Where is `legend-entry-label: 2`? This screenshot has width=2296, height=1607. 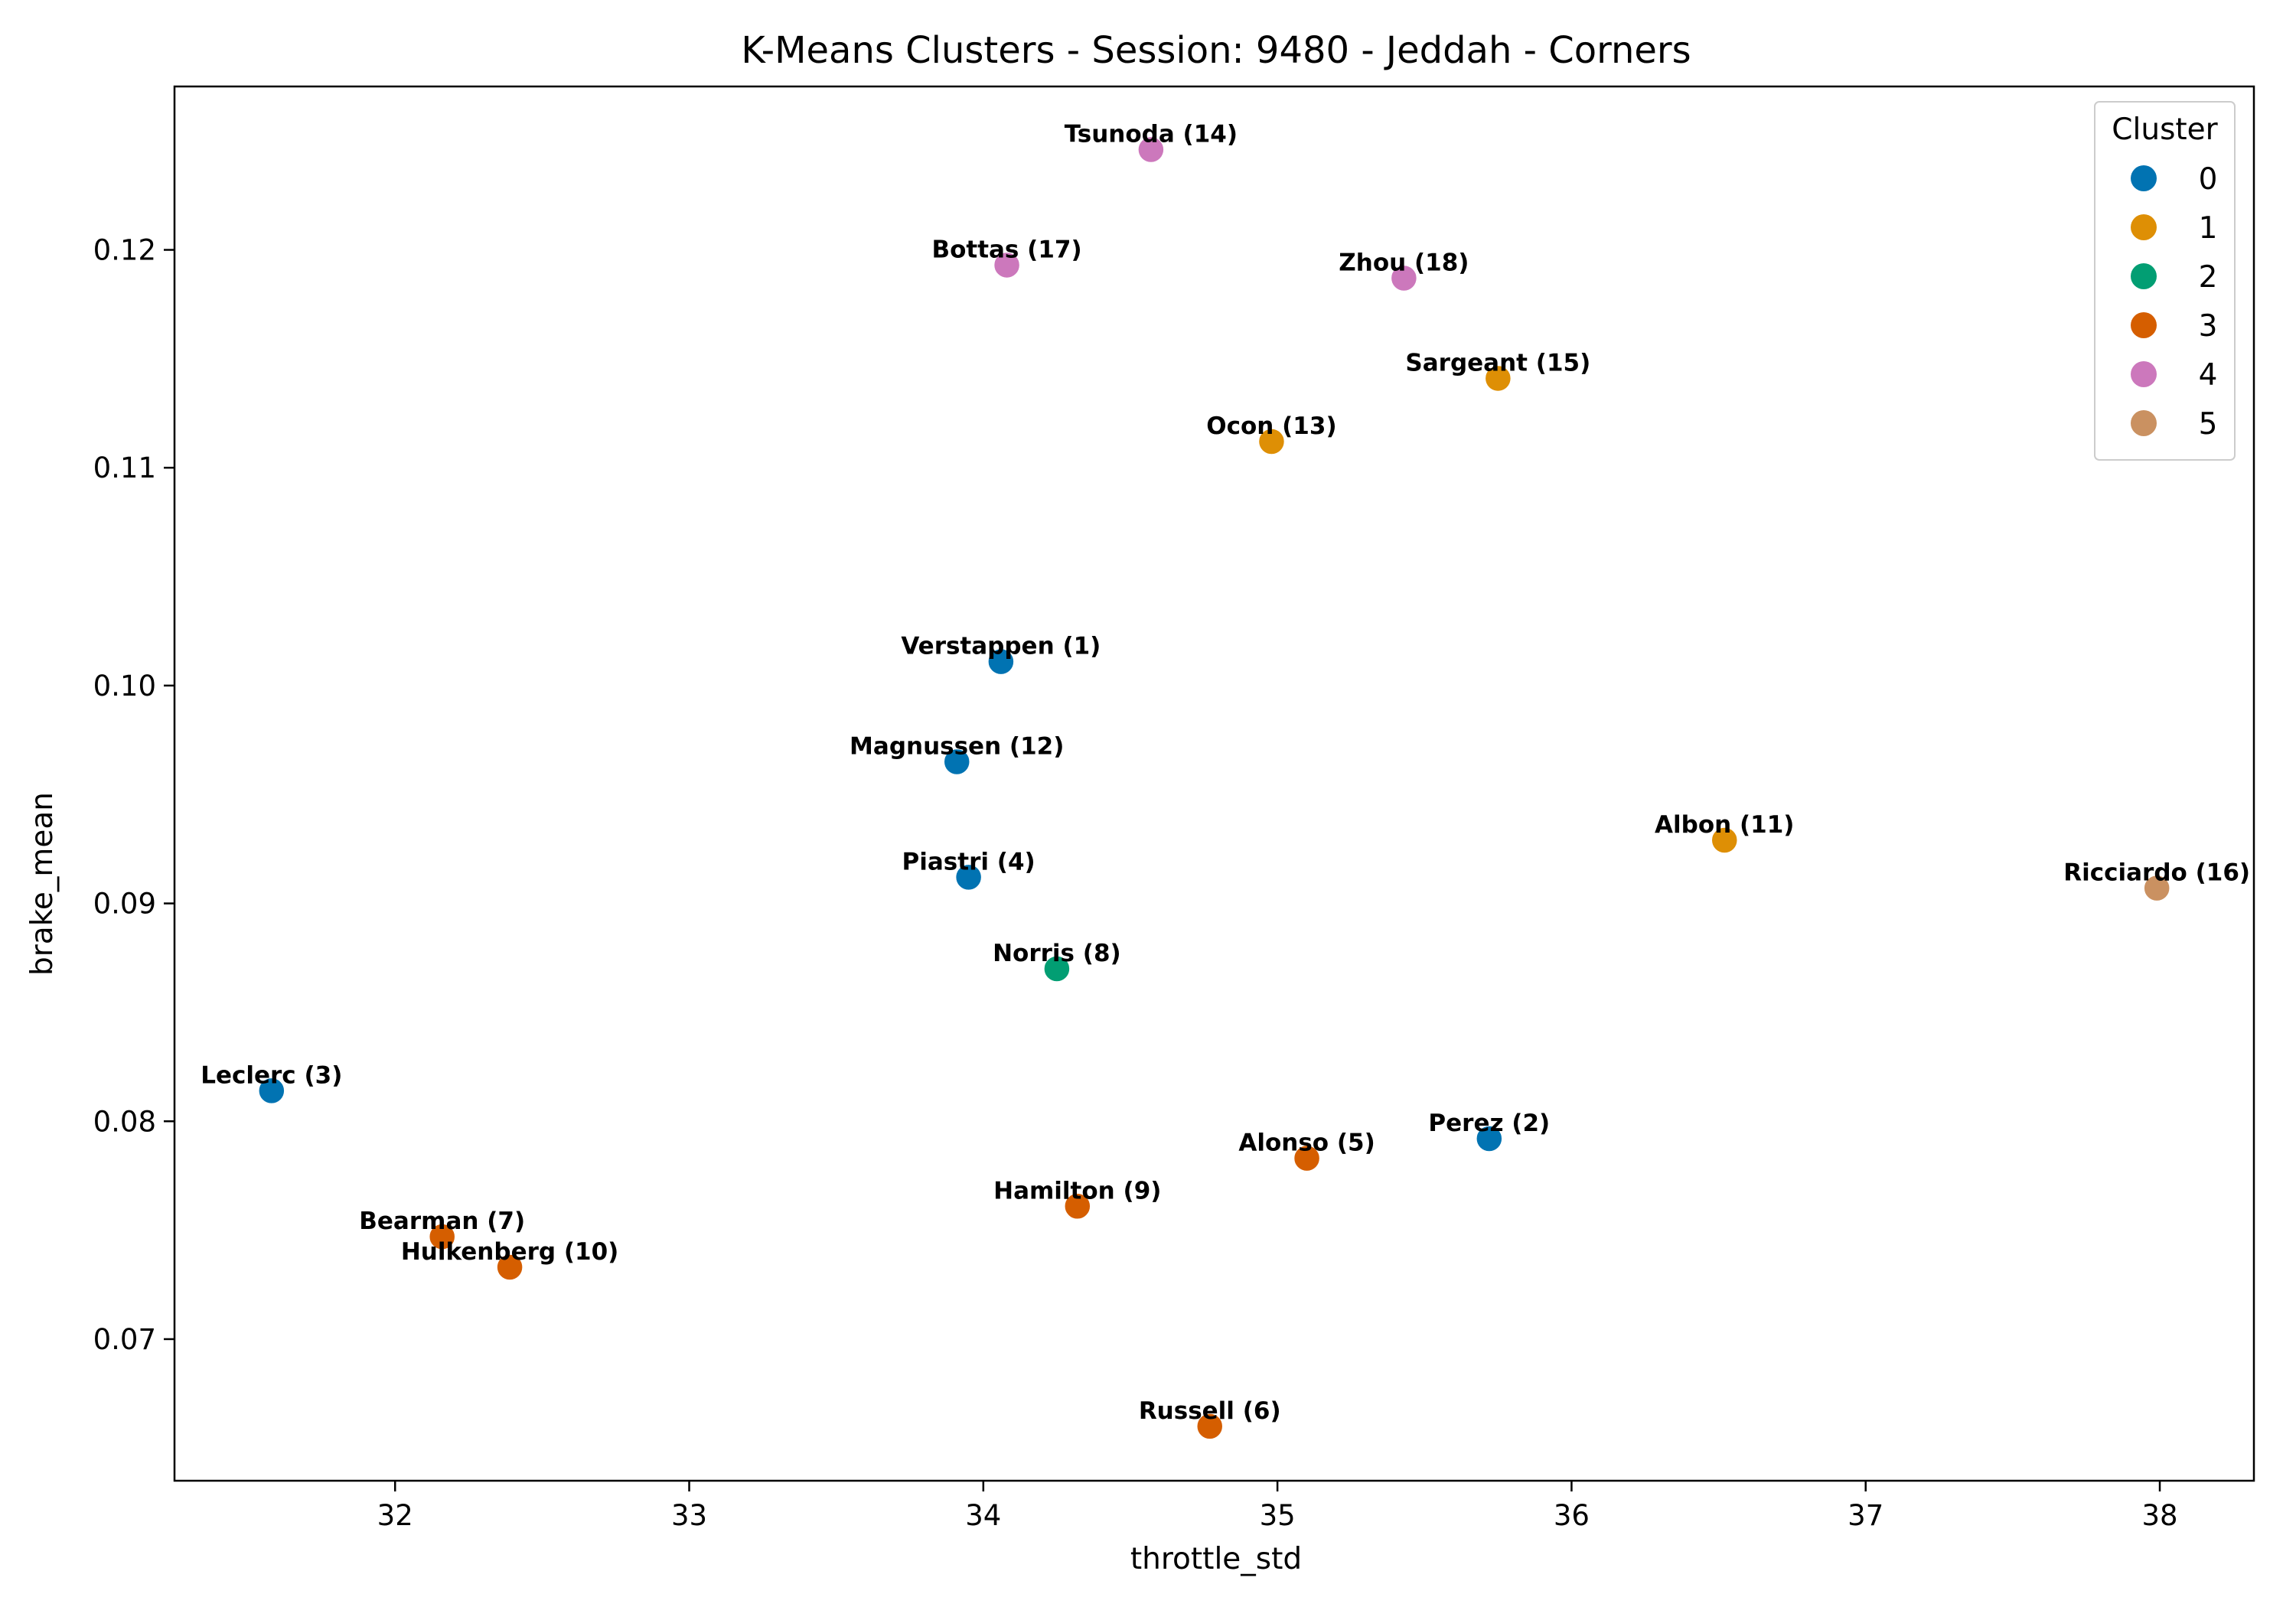 legend-entry-label: 2 is located at coordinates (2208, 277).